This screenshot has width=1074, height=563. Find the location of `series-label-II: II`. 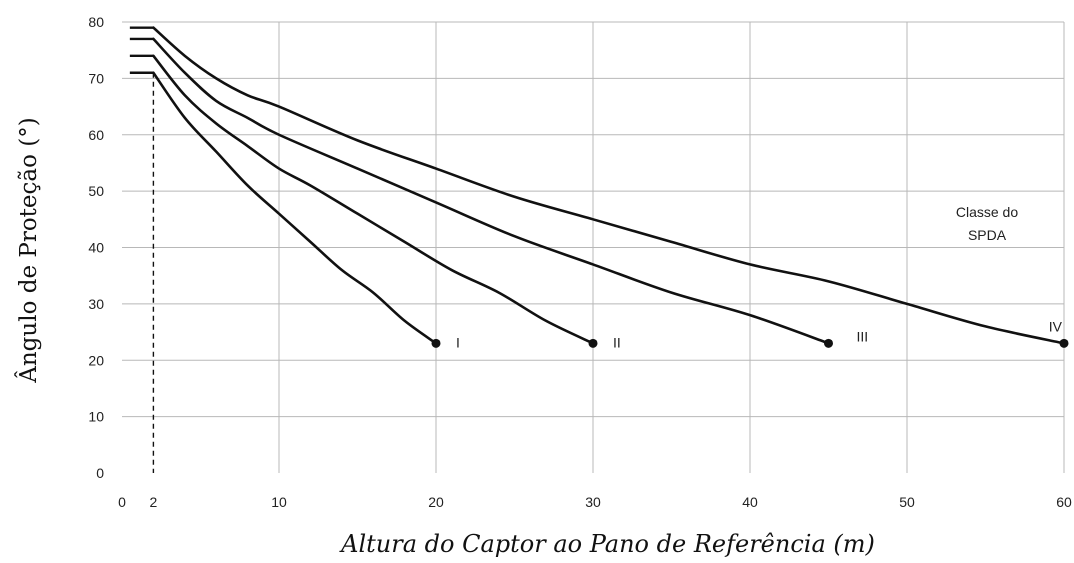

series-label-II: II is located at coordinates (617, 342).